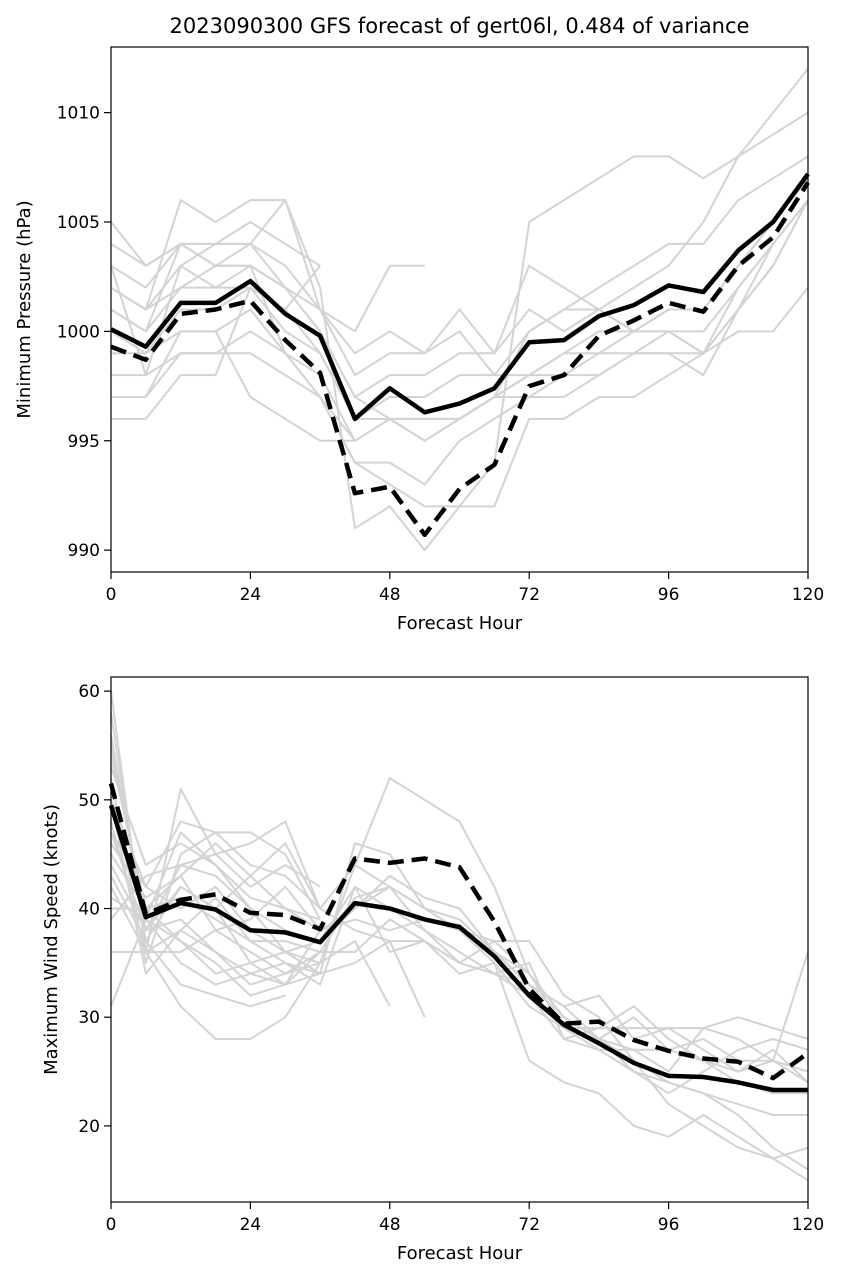  What do you see at coordinates (465, 1218) in the screenshot?
I see `wind-x-ticks: 0 24 48 72 96 120` at bounding box center [465, 1218].